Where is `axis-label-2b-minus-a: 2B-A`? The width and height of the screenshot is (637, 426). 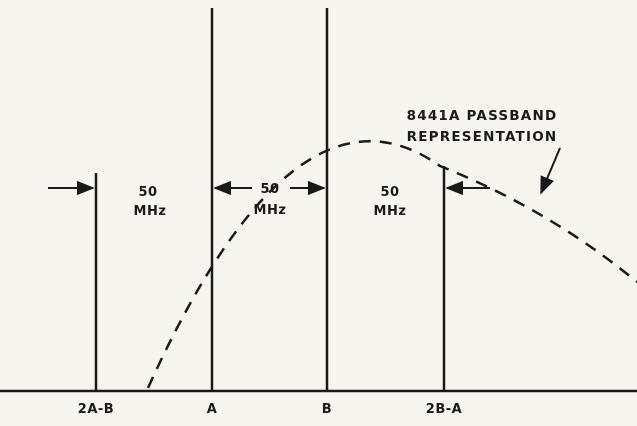
axis-label-2b-minus-a: 2B-A is located at coordinates (444, 409).